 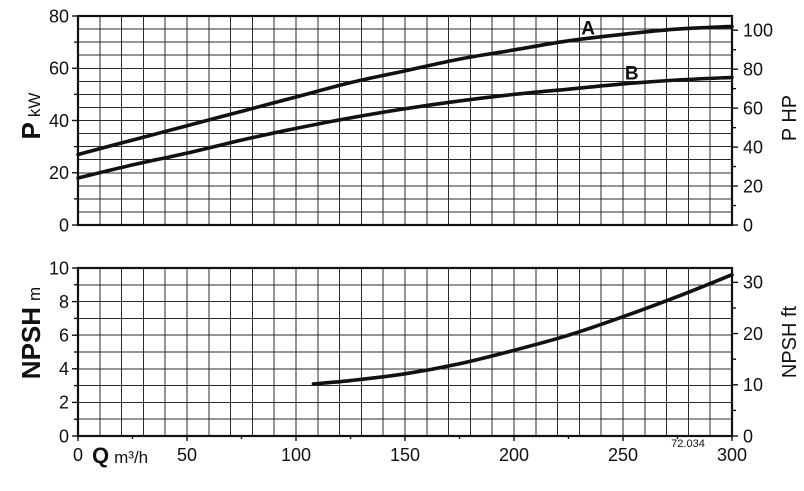 What do you see at coordinates (59, 121) in the screenshot?
I see `y-axis-tick-label: 40` at bounding box center [59, 121].